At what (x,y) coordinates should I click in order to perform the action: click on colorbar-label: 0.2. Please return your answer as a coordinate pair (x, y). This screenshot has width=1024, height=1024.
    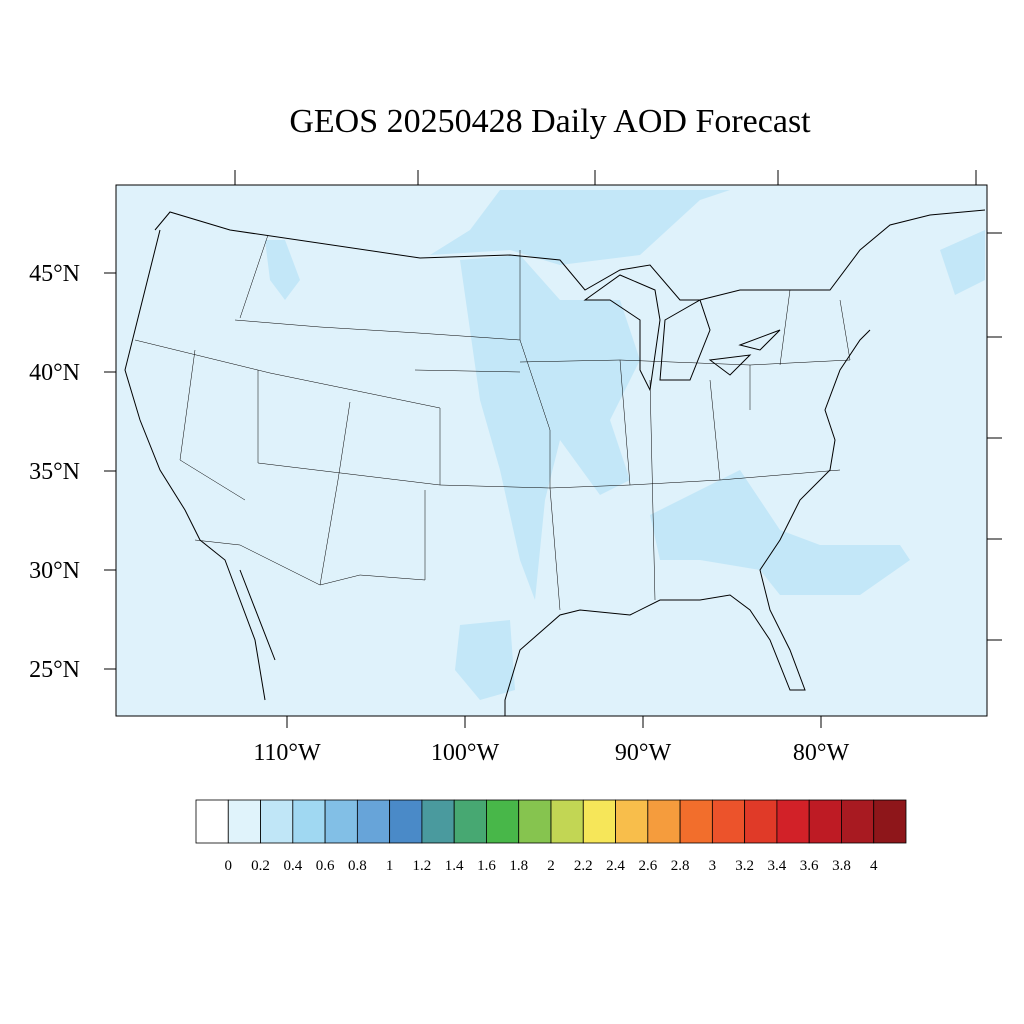
    Looking at the image, I should click on (260, 866).